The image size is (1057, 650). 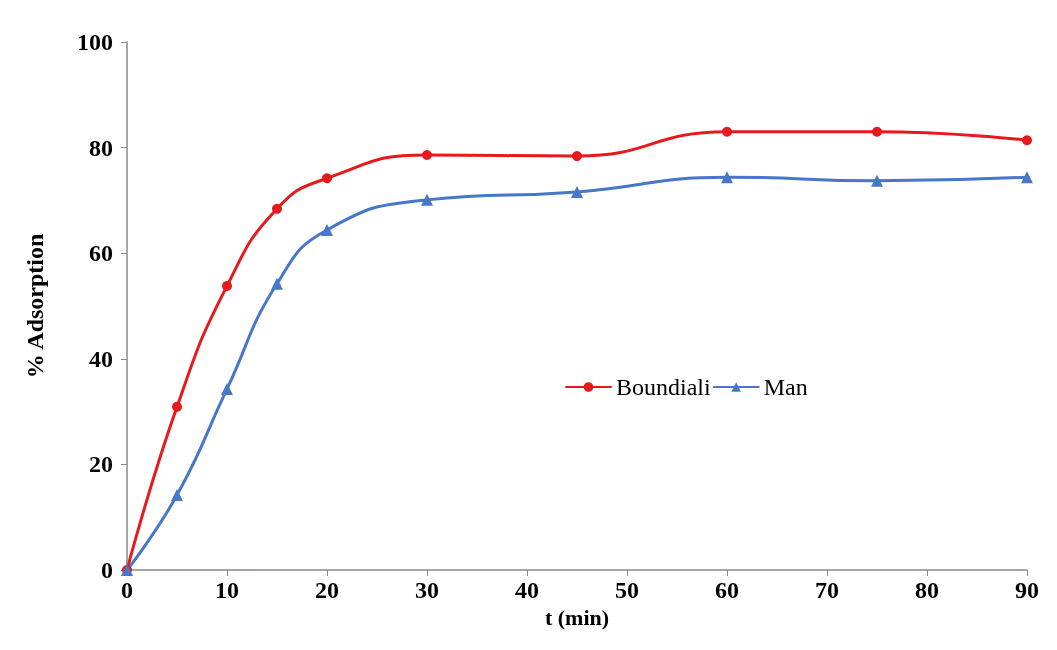 What do you see at coordinates (101, 464) in the screenshot?
I see `y-tick-label: 20` at bounding box center [101, 464].